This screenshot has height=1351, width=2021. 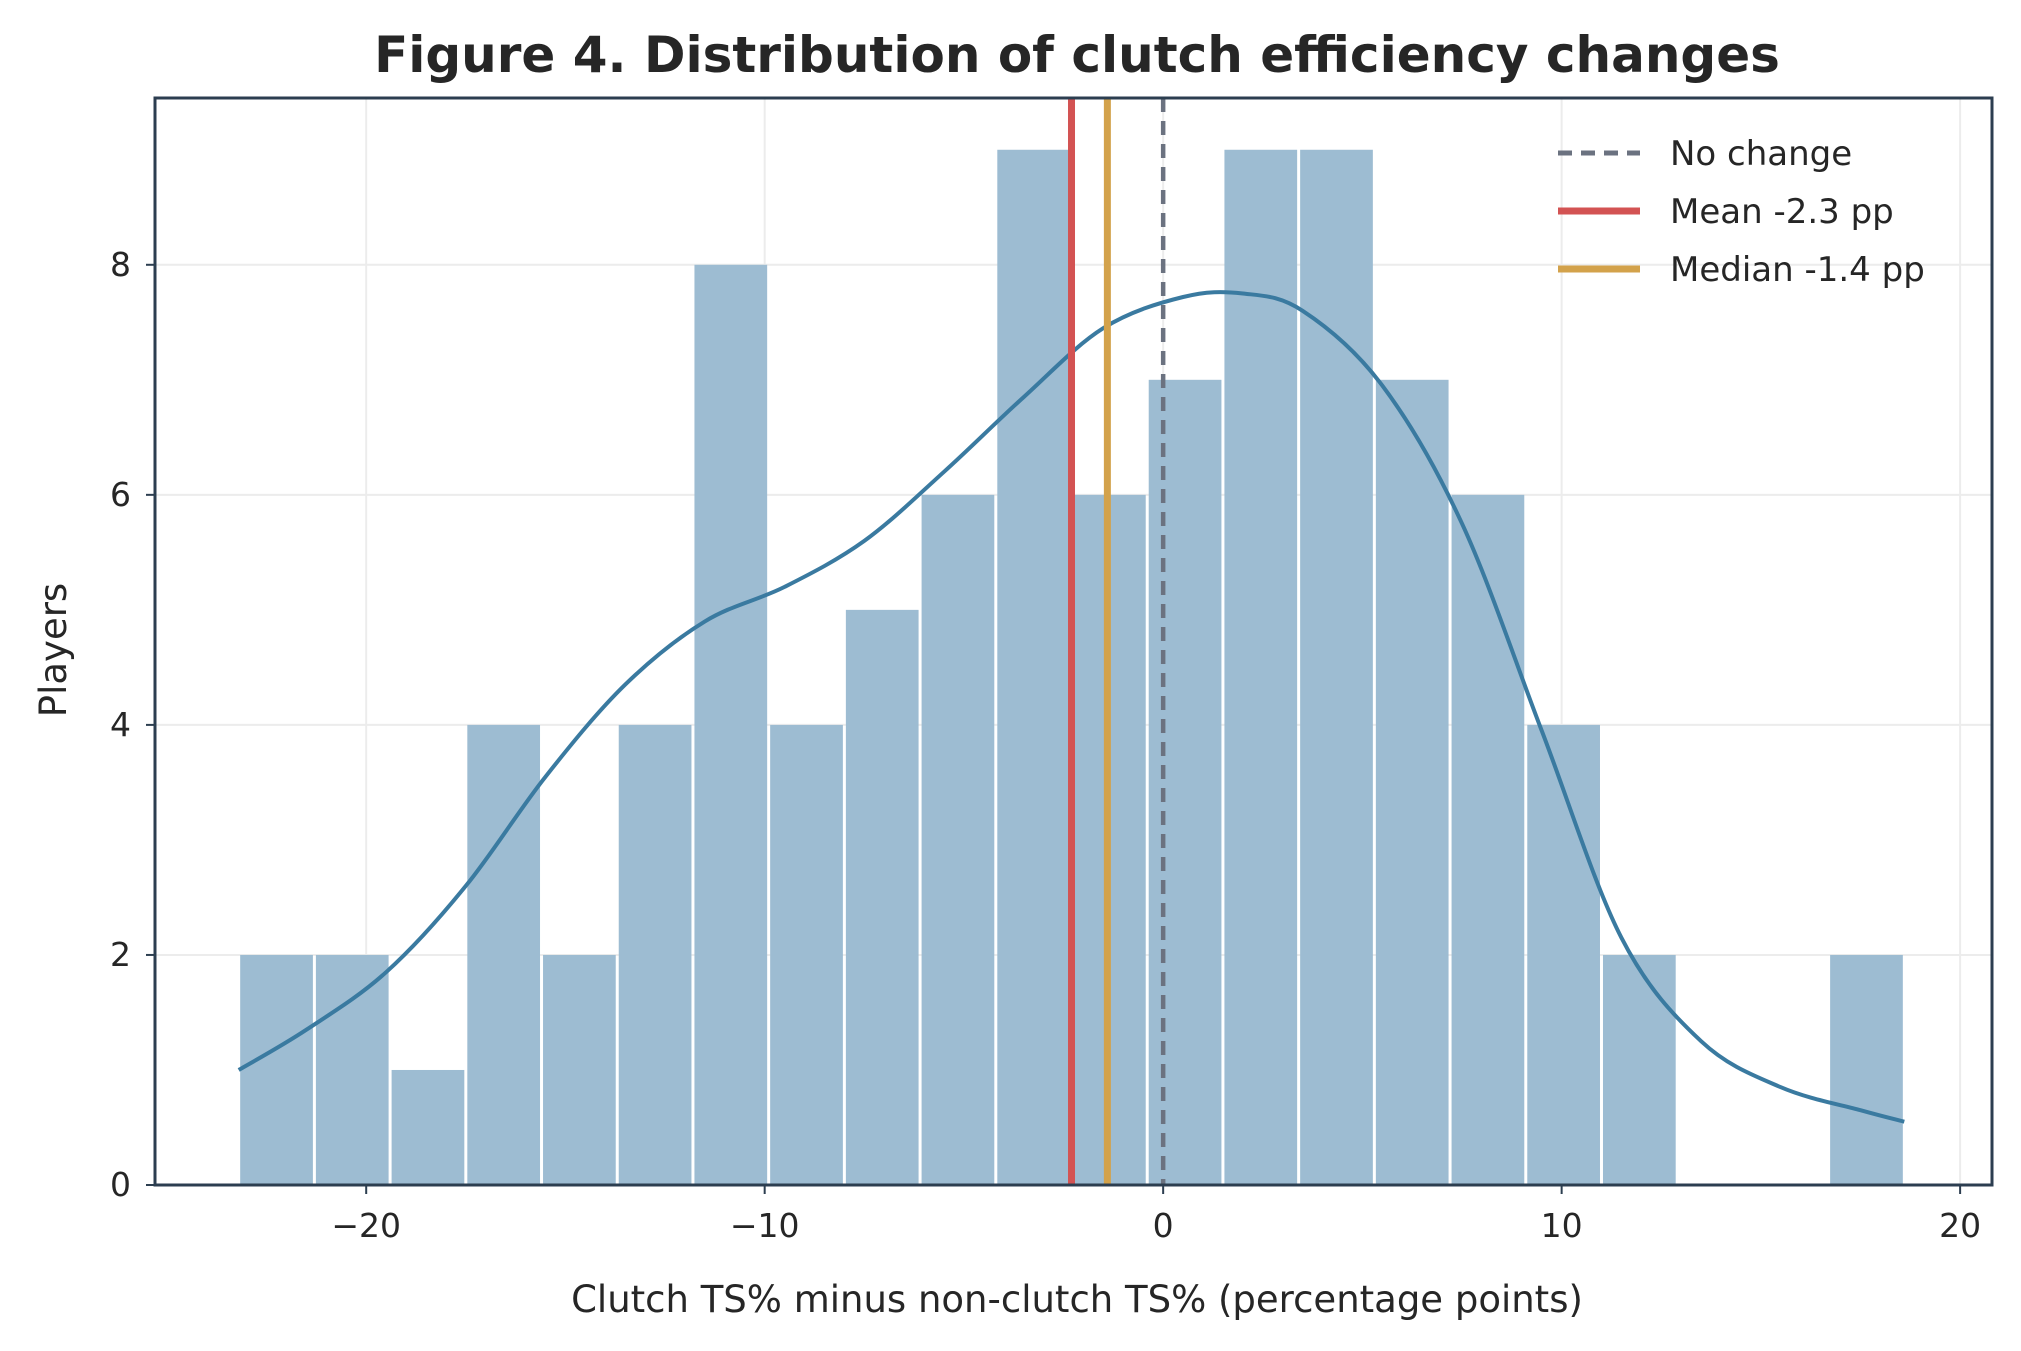 I want to click on legend-label: Mean -2.3 pp, so click(x=1782, y=212).